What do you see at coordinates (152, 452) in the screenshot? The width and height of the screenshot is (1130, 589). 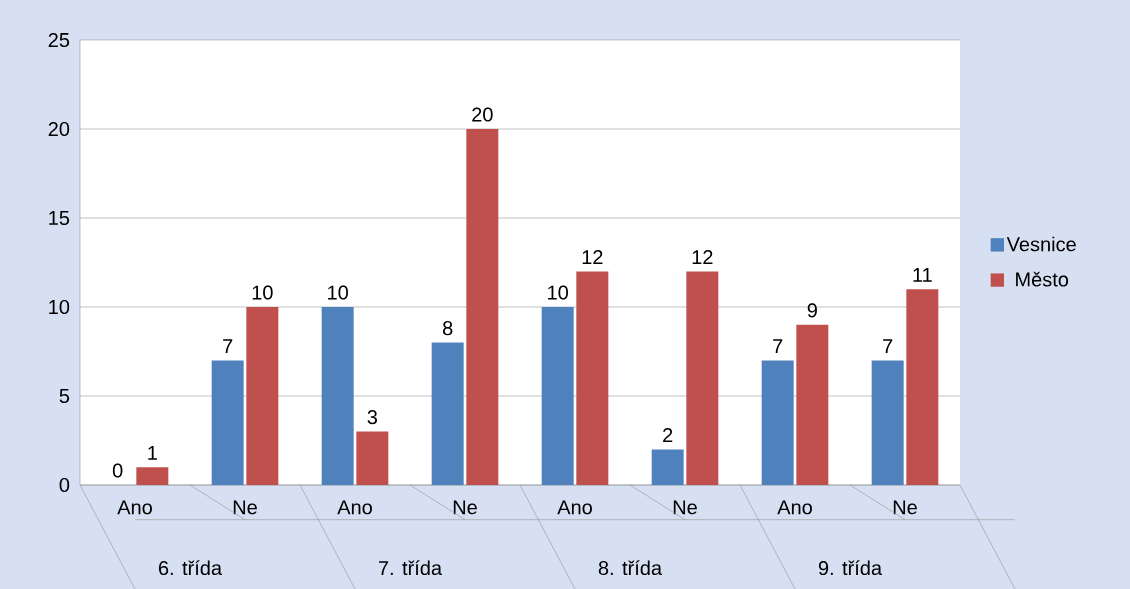 I see `data-label: 1` at bounding box center [152, 452].